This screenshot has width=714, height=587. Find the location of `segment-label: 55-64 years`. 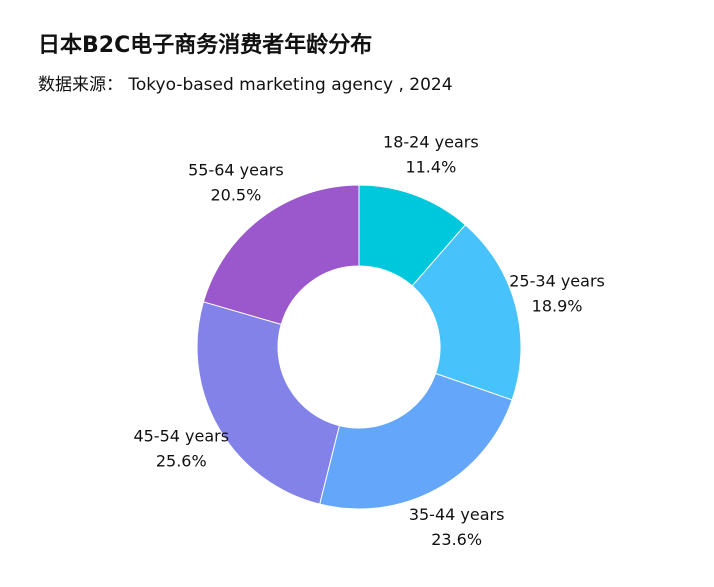

segment-label: 55-64 years is located at coordinates (236, 170).